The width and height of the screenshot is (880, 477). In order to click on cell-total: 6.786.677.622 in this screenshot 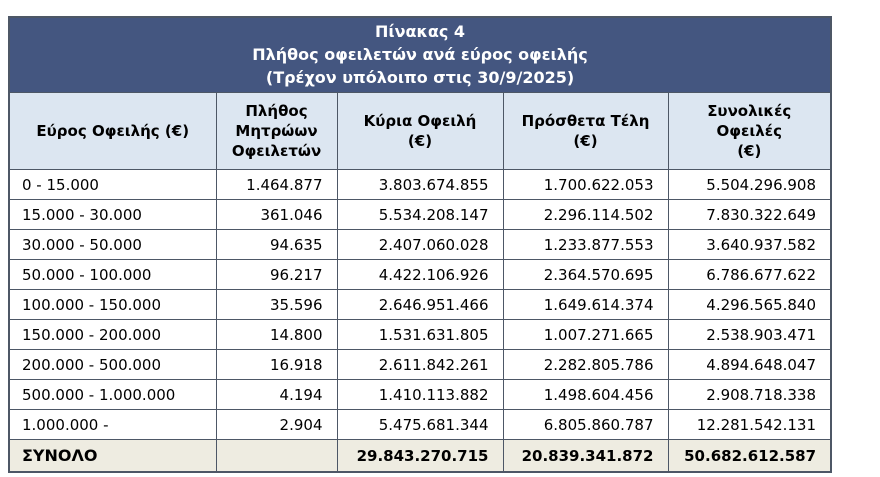, I will do `click(749, 274)`.